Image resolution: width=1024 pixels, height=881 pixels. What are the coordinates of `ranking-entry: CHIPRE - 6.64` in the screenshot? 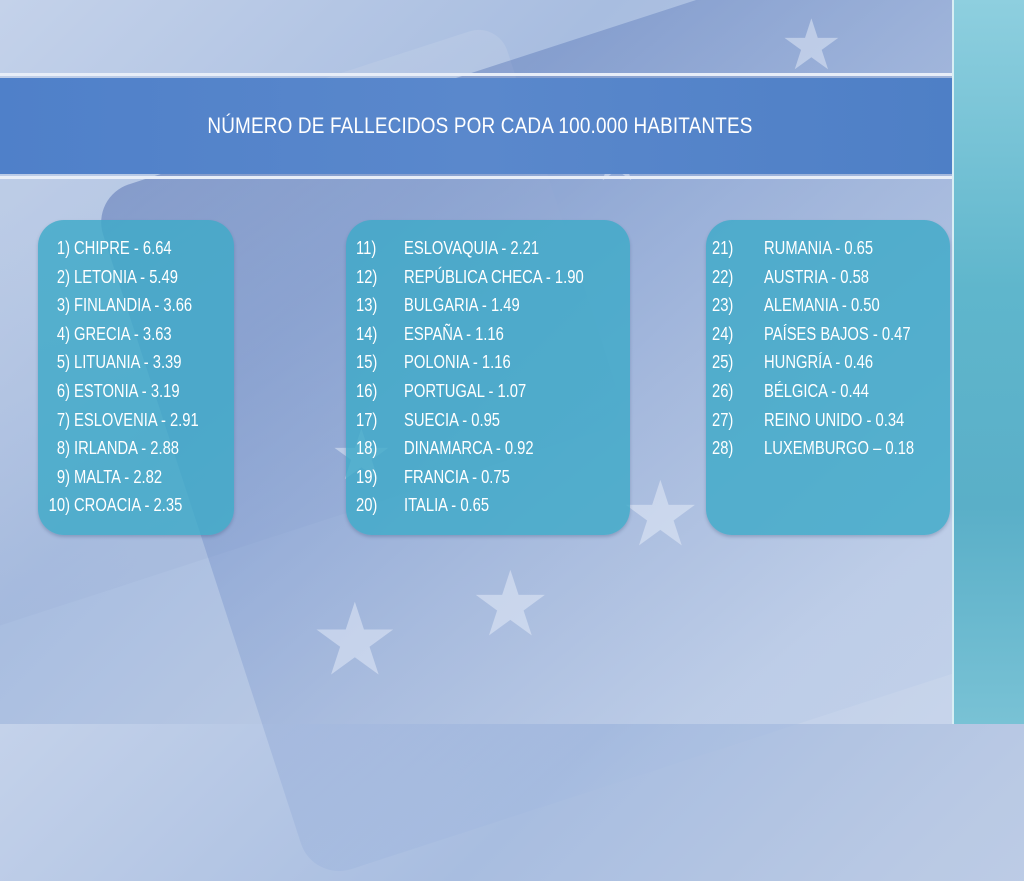 It's located at (123, 248).